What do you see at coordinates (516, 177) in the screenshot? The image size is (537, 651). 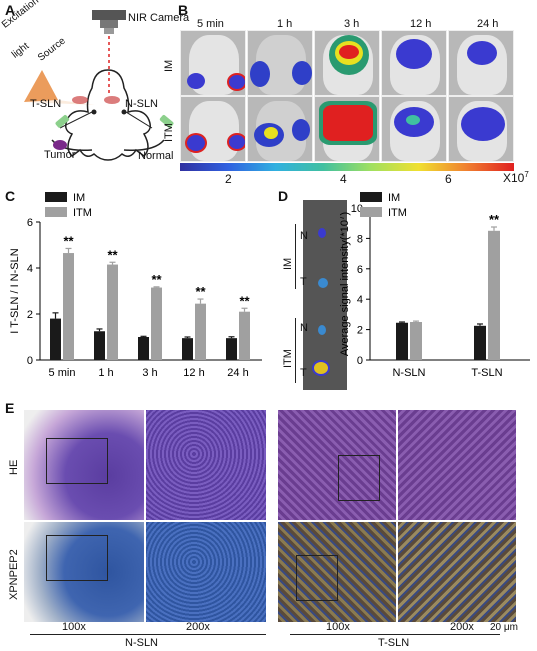 I see `colorbar-unit: X107` at bounding box center [516, 177].